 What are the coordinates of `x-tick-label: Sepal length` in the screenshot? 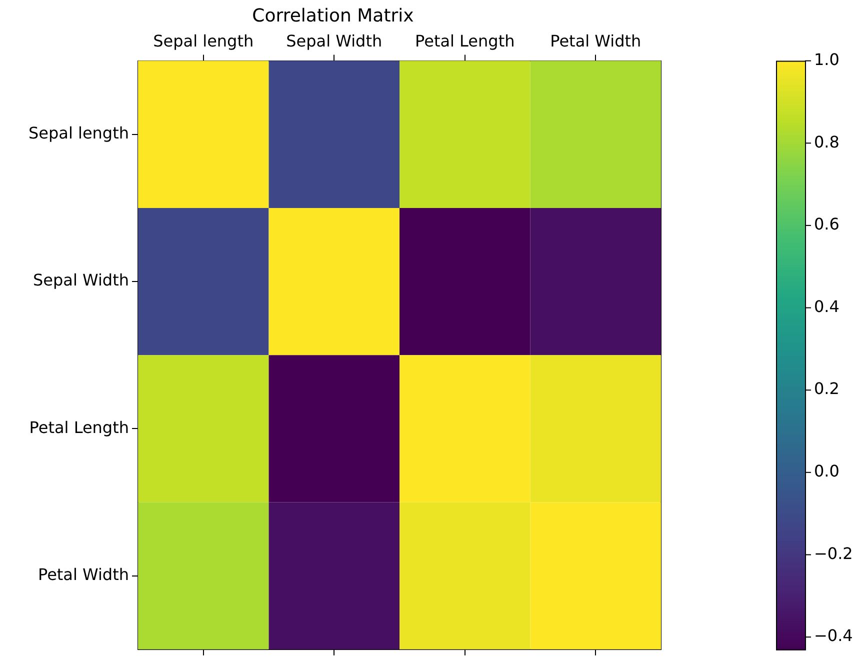 It's located at (203, 40).